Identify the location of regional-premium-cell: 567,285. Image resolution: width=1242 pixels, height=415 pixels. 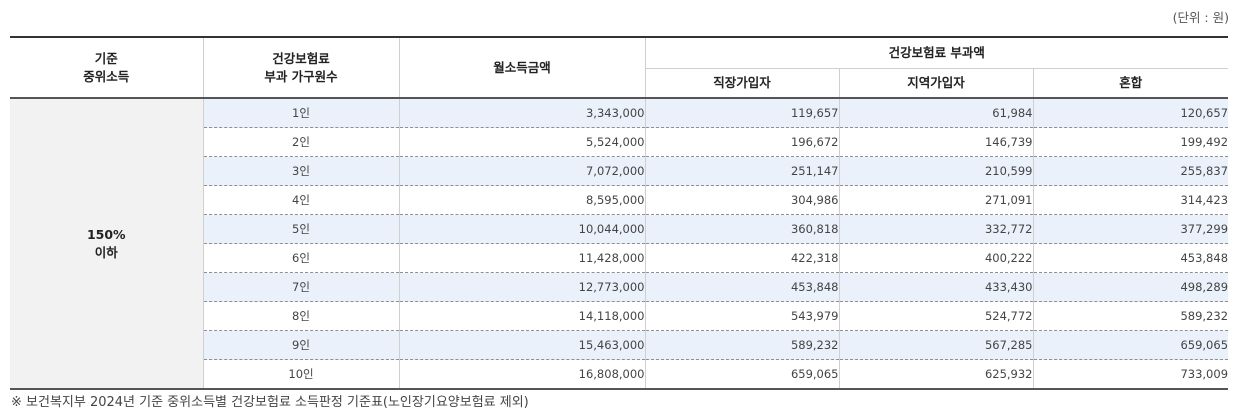
(935, 345).